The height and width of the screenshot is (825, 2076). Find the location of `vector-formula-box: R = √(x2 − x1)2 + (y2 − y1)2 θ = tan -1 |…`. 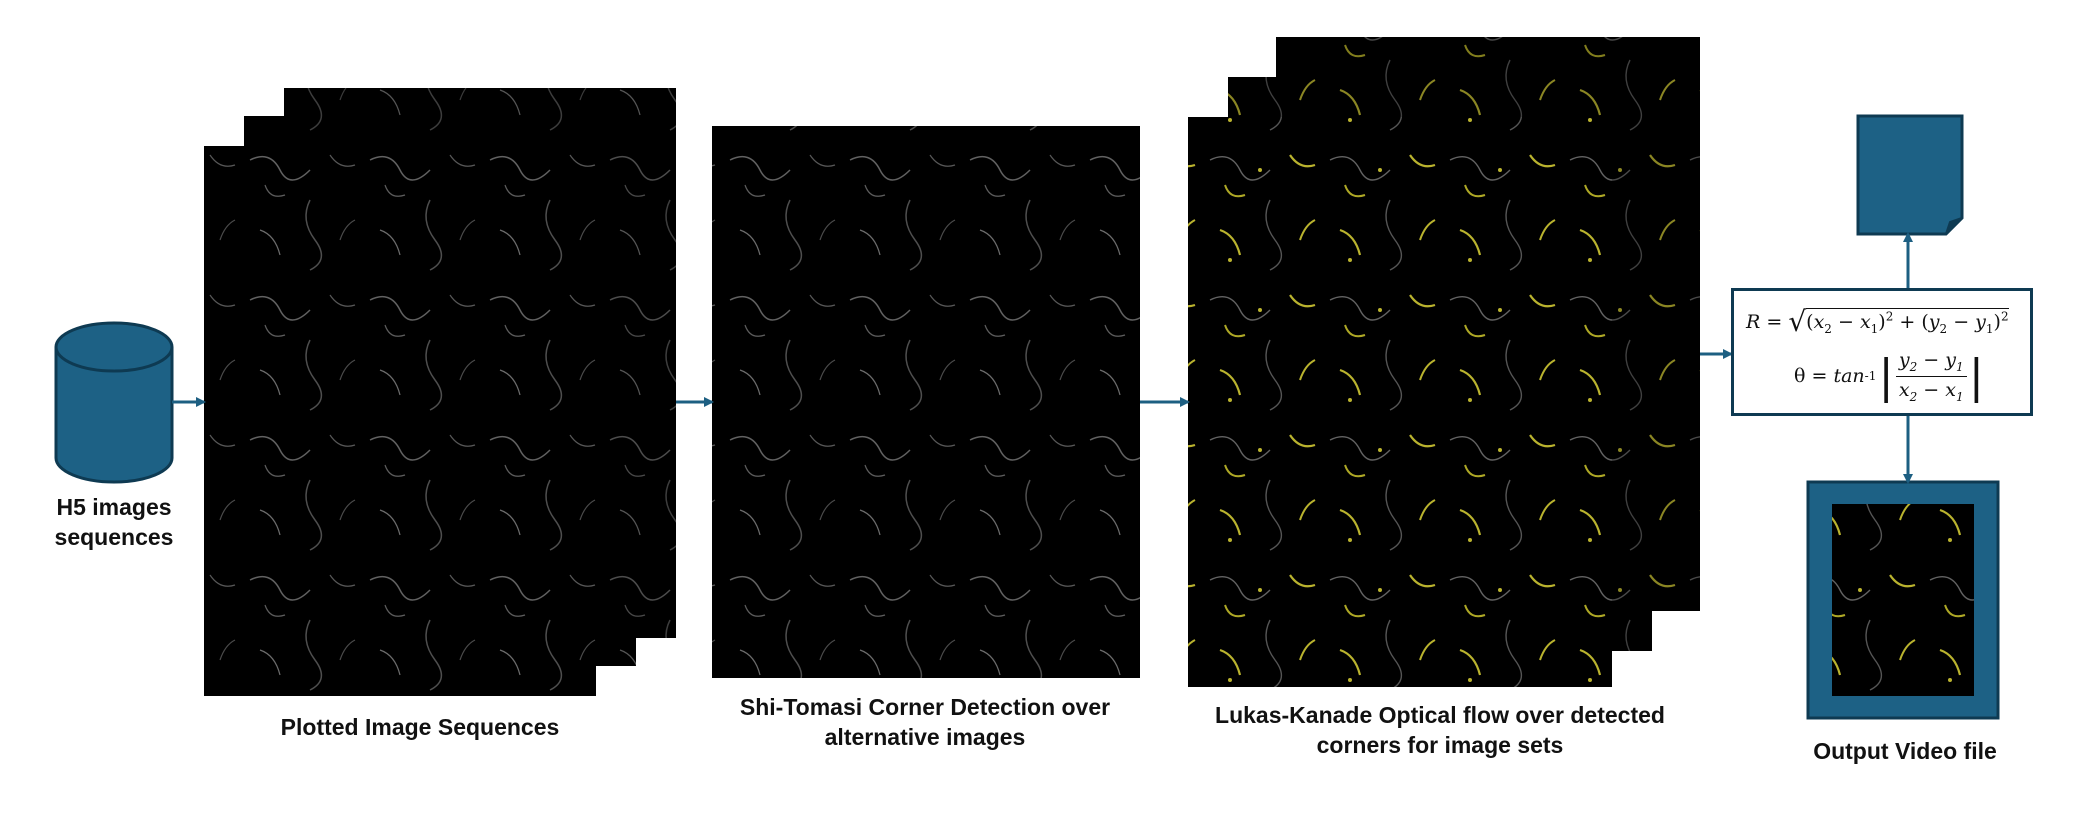

vector-formula-box: R = √(x2 − x1)2 + (y2 − y1)2 θ = tan -1 |… is located at coordinates (1882, 352).